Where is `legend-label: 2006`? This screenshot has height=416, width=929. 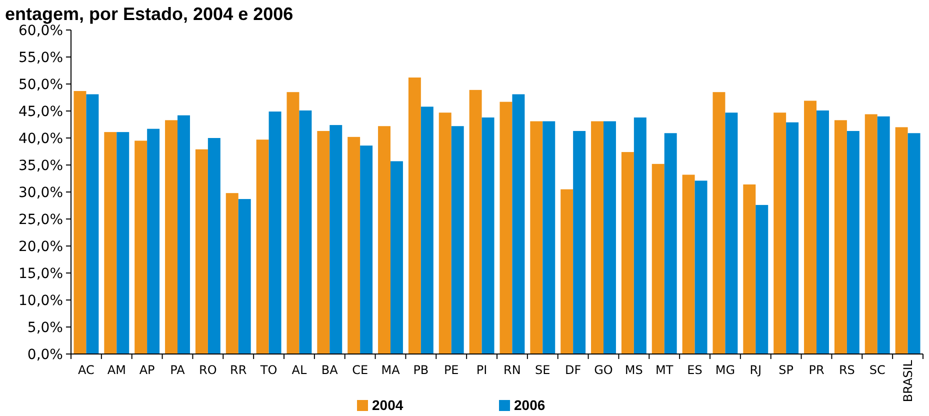
legend-label: 2006 is located at coordinates (530, 405).